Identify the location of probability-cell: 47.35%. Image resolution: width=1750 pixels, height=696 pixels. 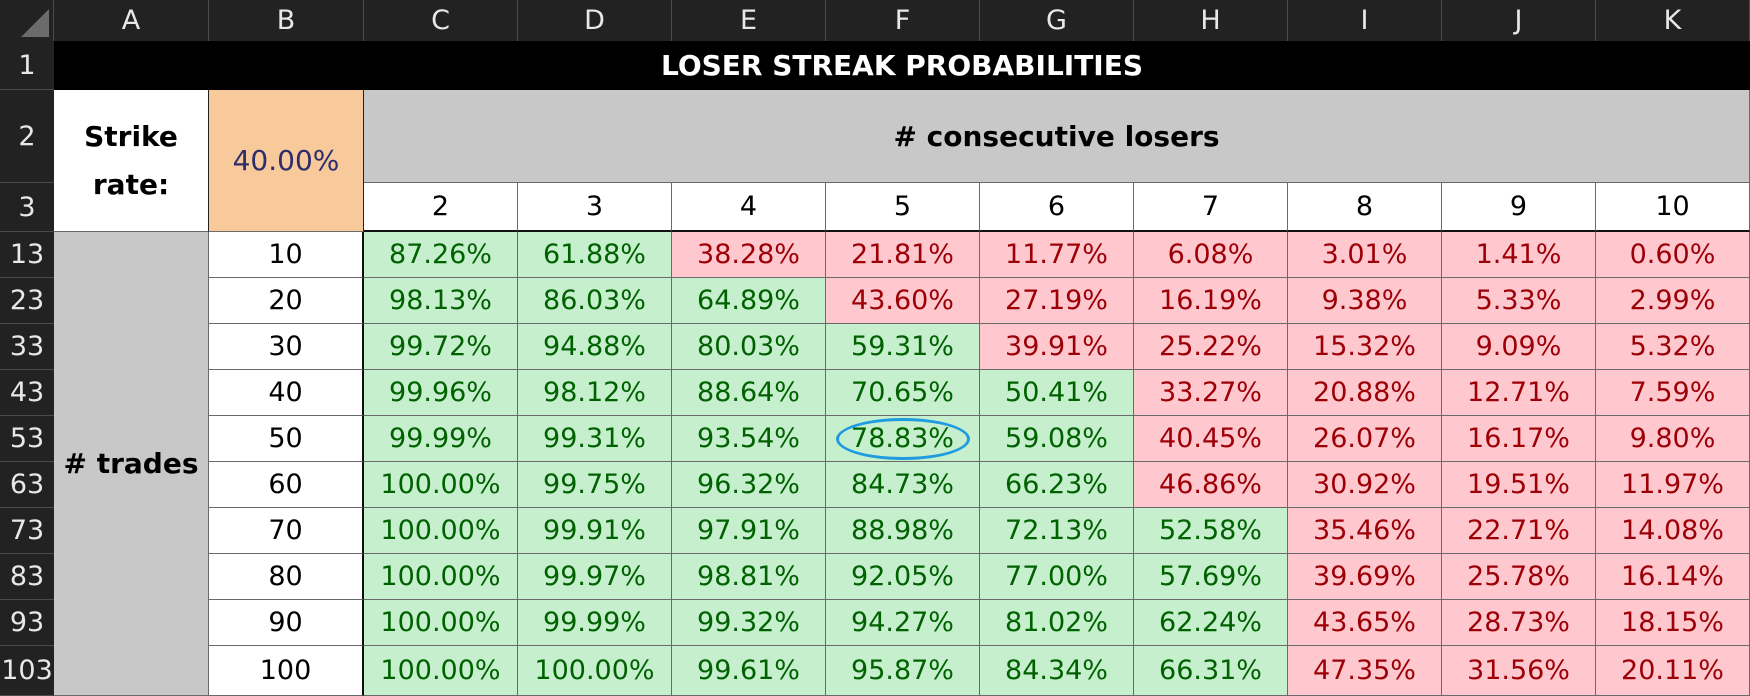
(1365, 671).